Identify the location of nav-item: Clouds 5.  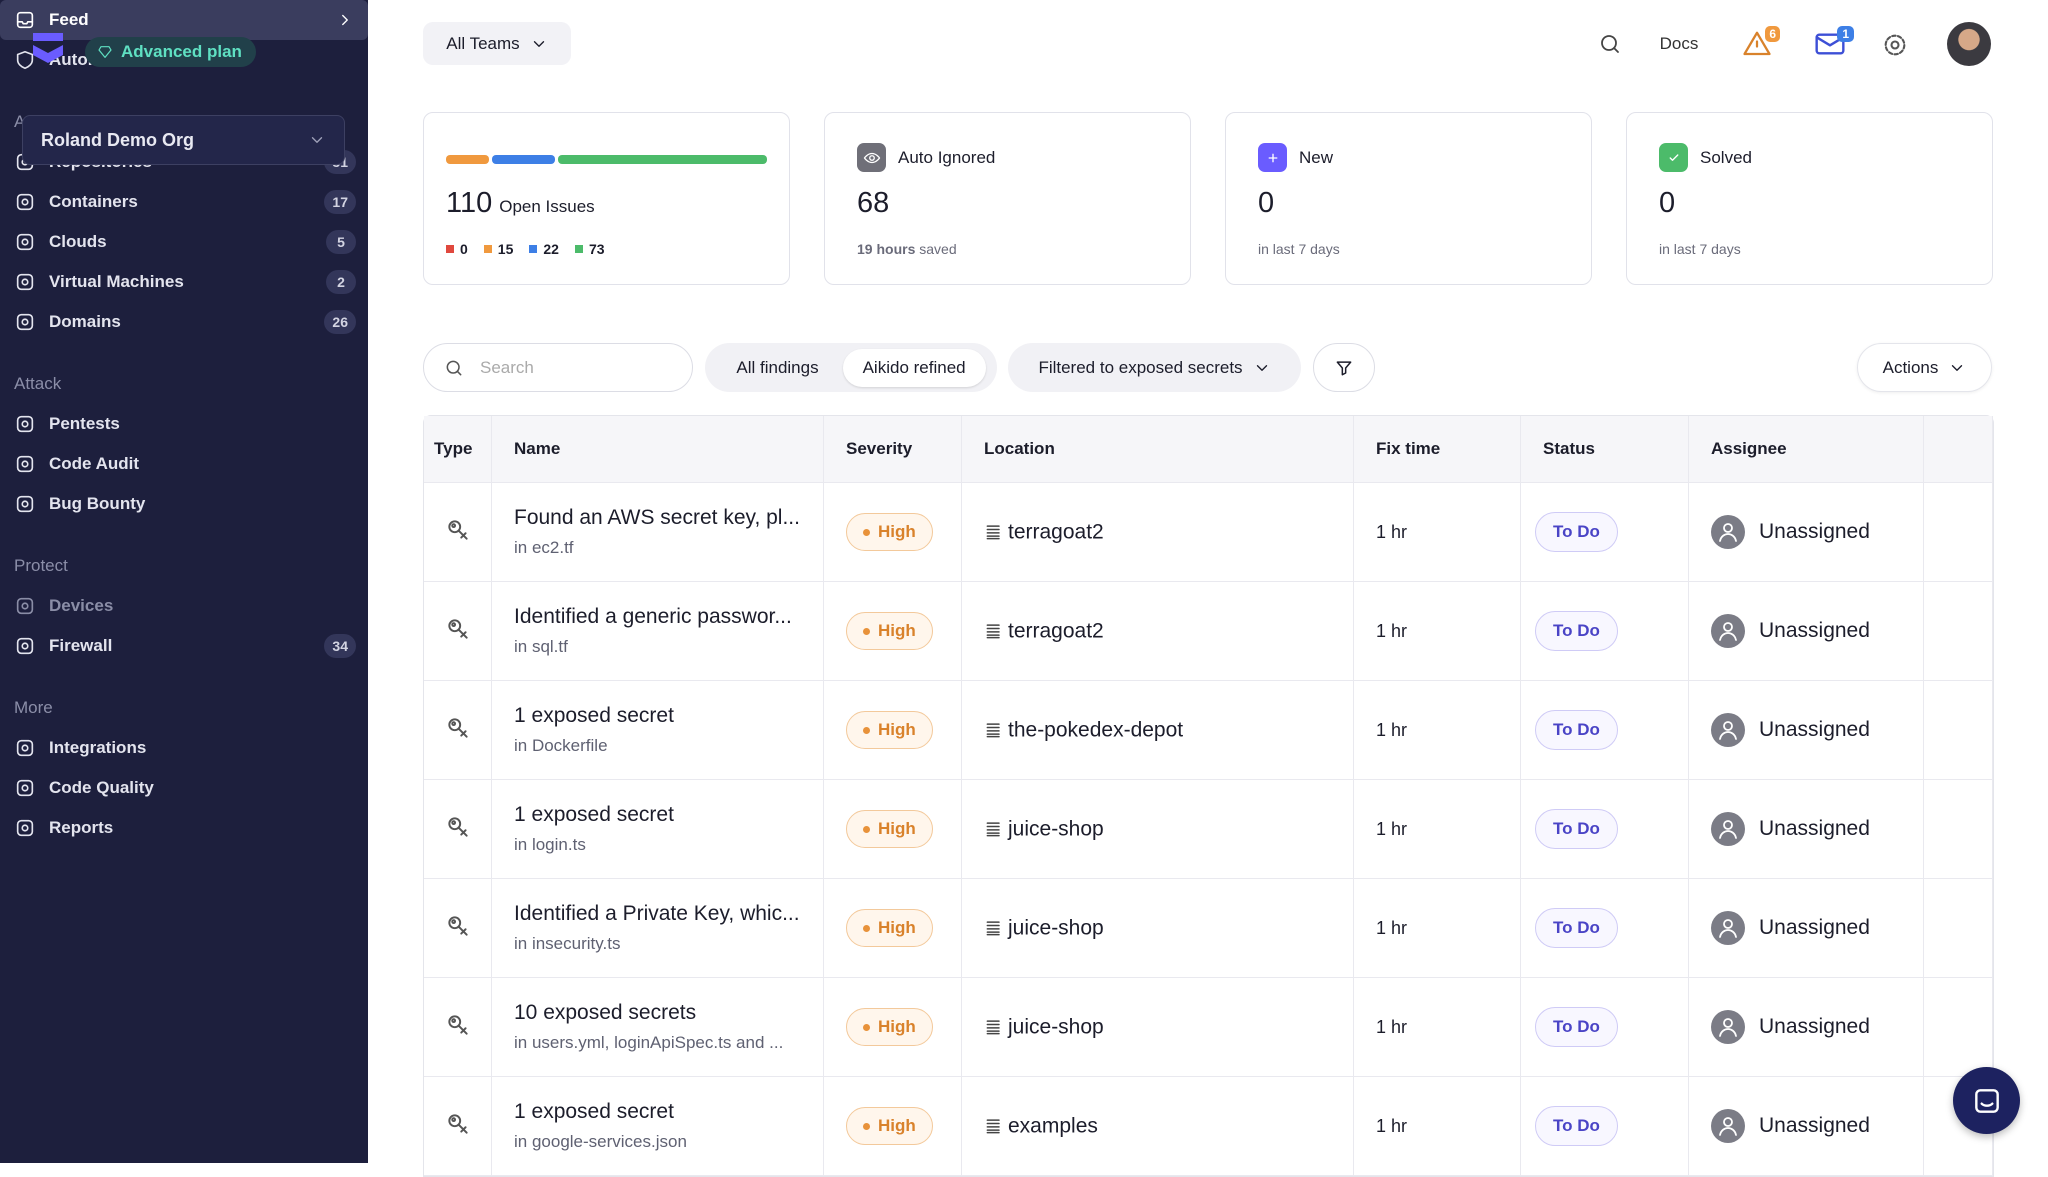
(184, 242).